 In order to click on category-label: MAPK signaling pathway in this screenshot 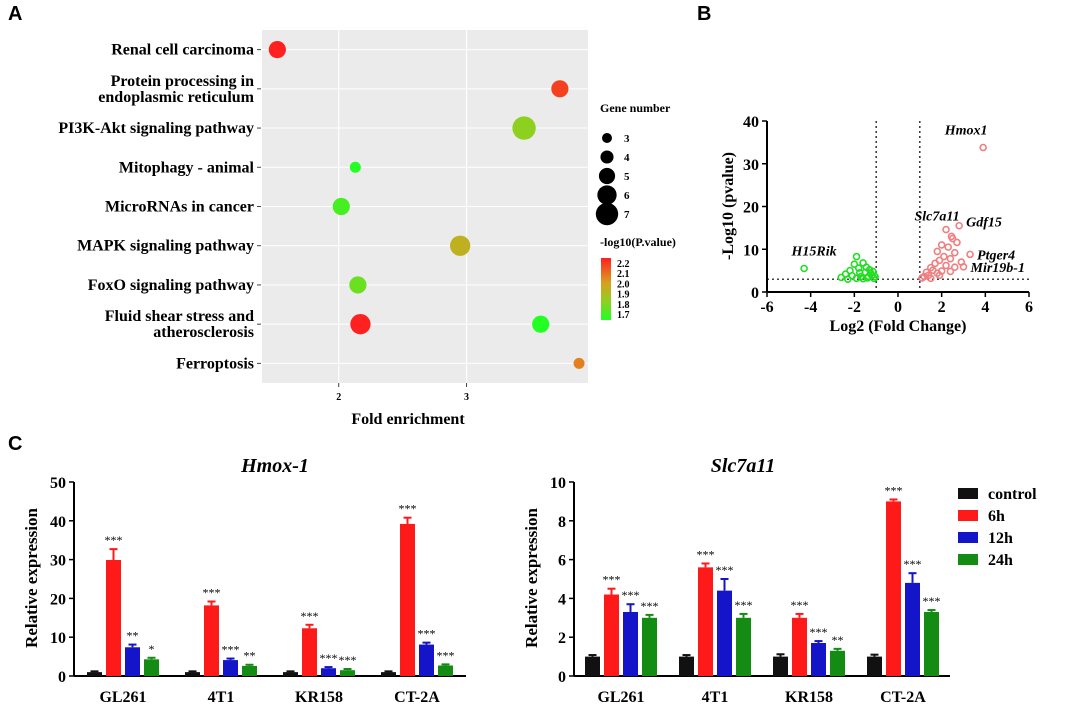, I will do `click(165, 246)`.